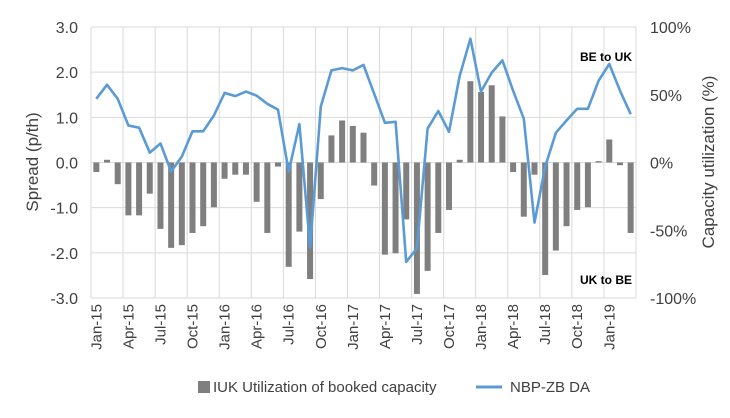  I want to click on left-axis-title: Spread (p/th), so click(32, 161).